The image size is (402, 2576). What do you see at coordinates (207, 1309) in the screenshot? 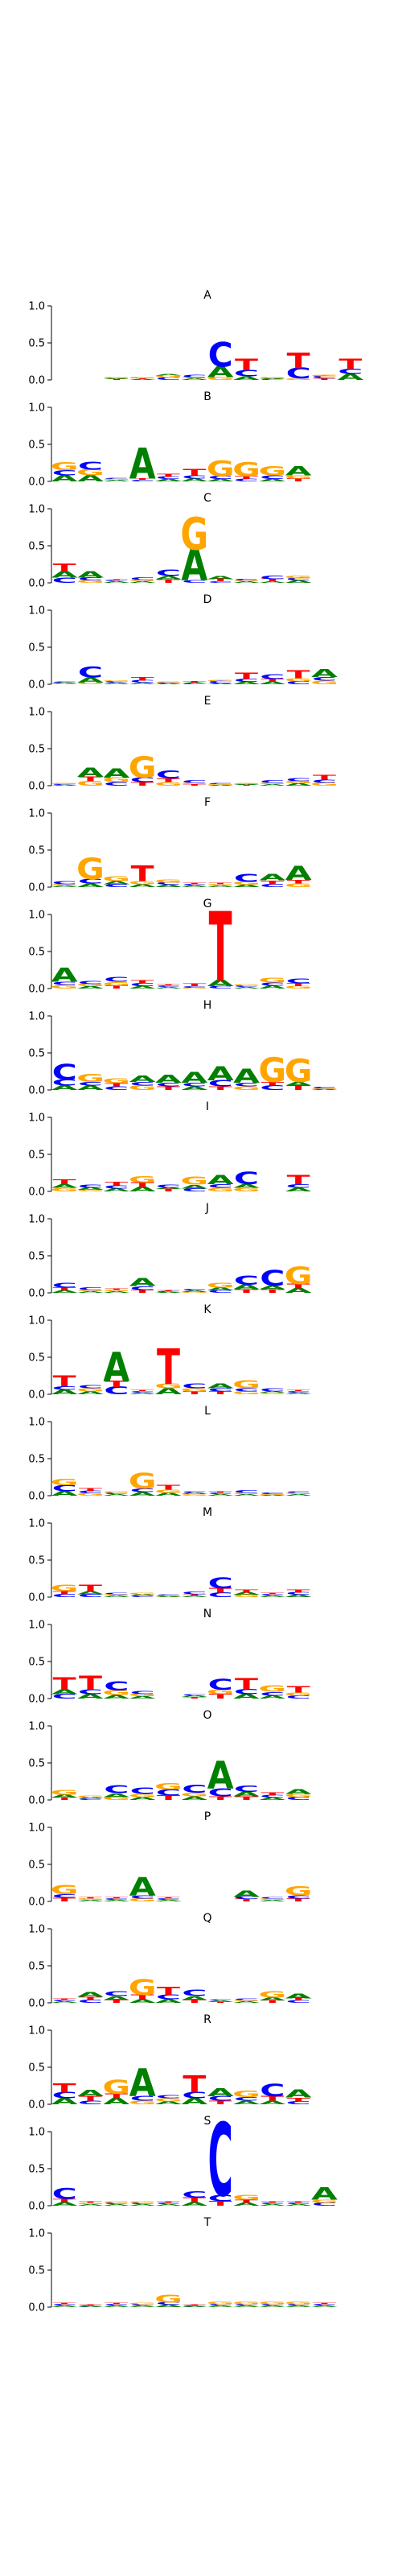
I see `panel-title: K` at bounding box center [207, 1309].